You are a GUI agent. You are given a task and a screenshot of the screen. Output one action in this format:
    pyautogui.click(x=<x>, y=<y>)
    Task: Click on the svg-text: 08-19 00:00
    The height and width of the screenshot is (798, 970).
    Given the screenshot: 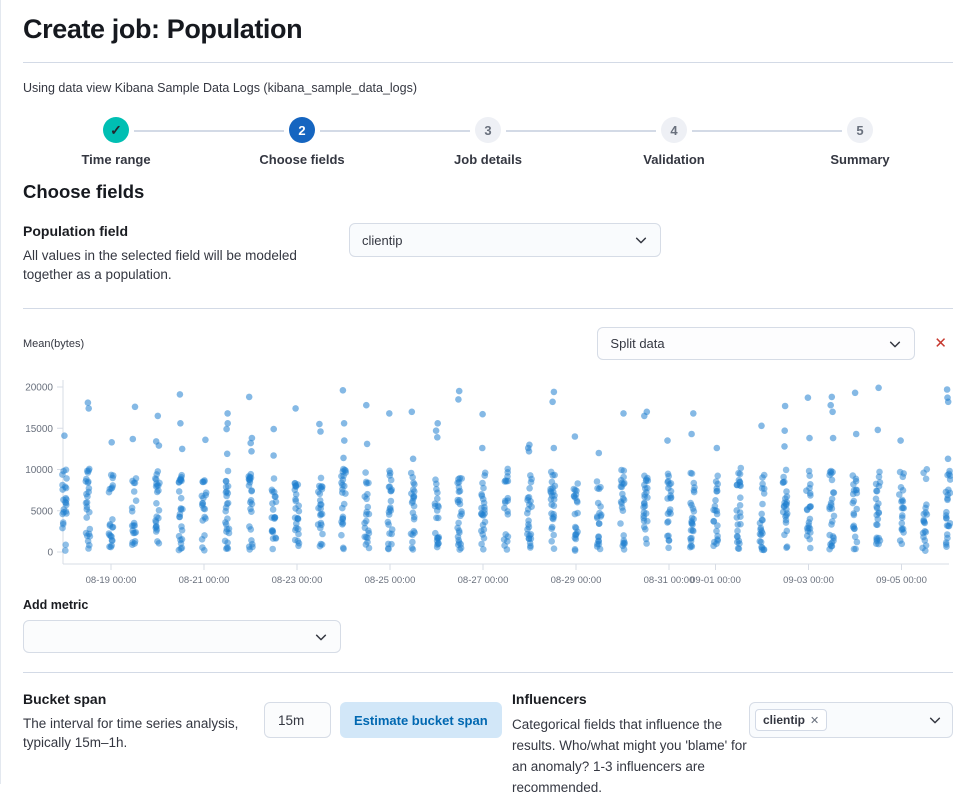 What is the action you would take?
    pyautogui.click(x=111, y=580)
    